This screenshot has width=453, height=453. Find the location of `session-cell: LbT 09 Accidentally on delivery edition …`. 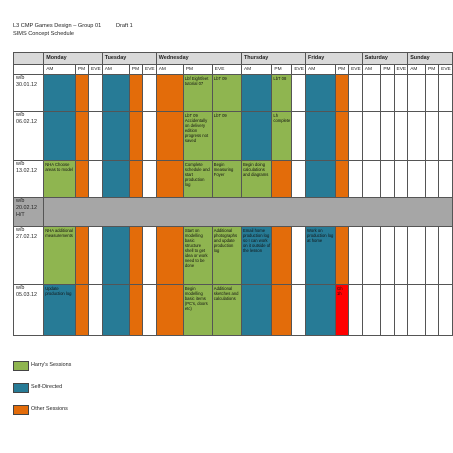

session-cell: LbT 09 Accidentally on delivery edition … is located at coordinates (197, 136).